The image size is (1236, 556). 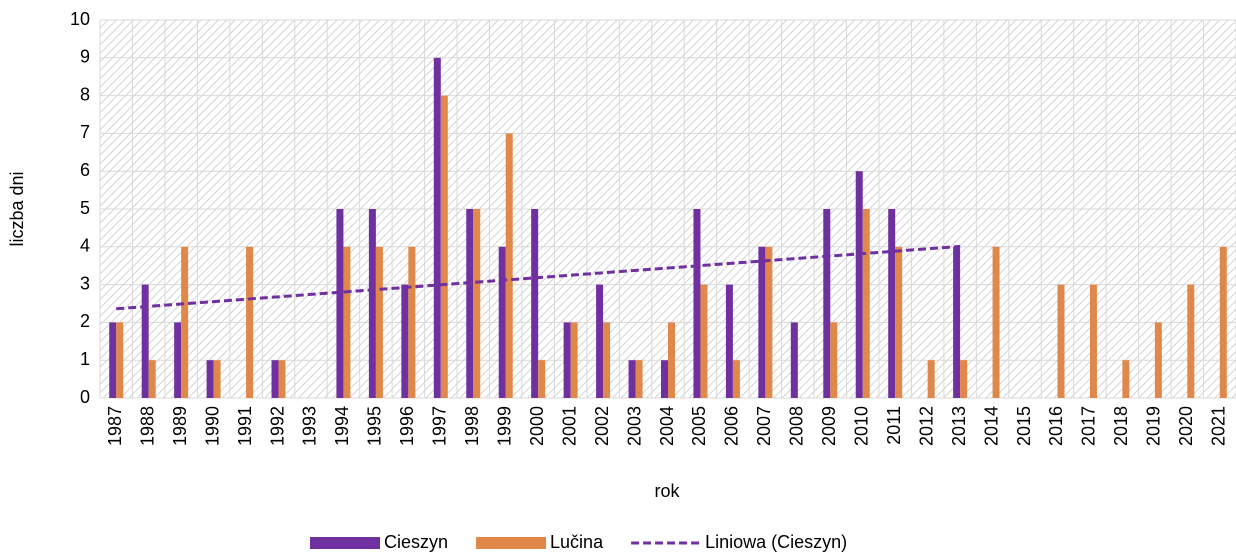 I want to click on y-tick-label: 9, so click(x=85, y=57).